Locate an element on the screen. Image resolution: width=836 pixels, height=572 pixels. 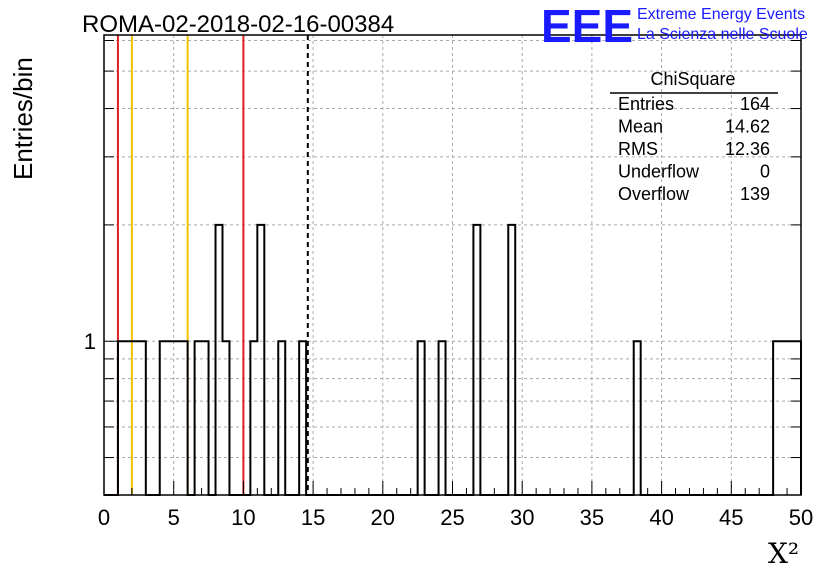
x-tick-label: 5 is located at coordinates (174, 517).